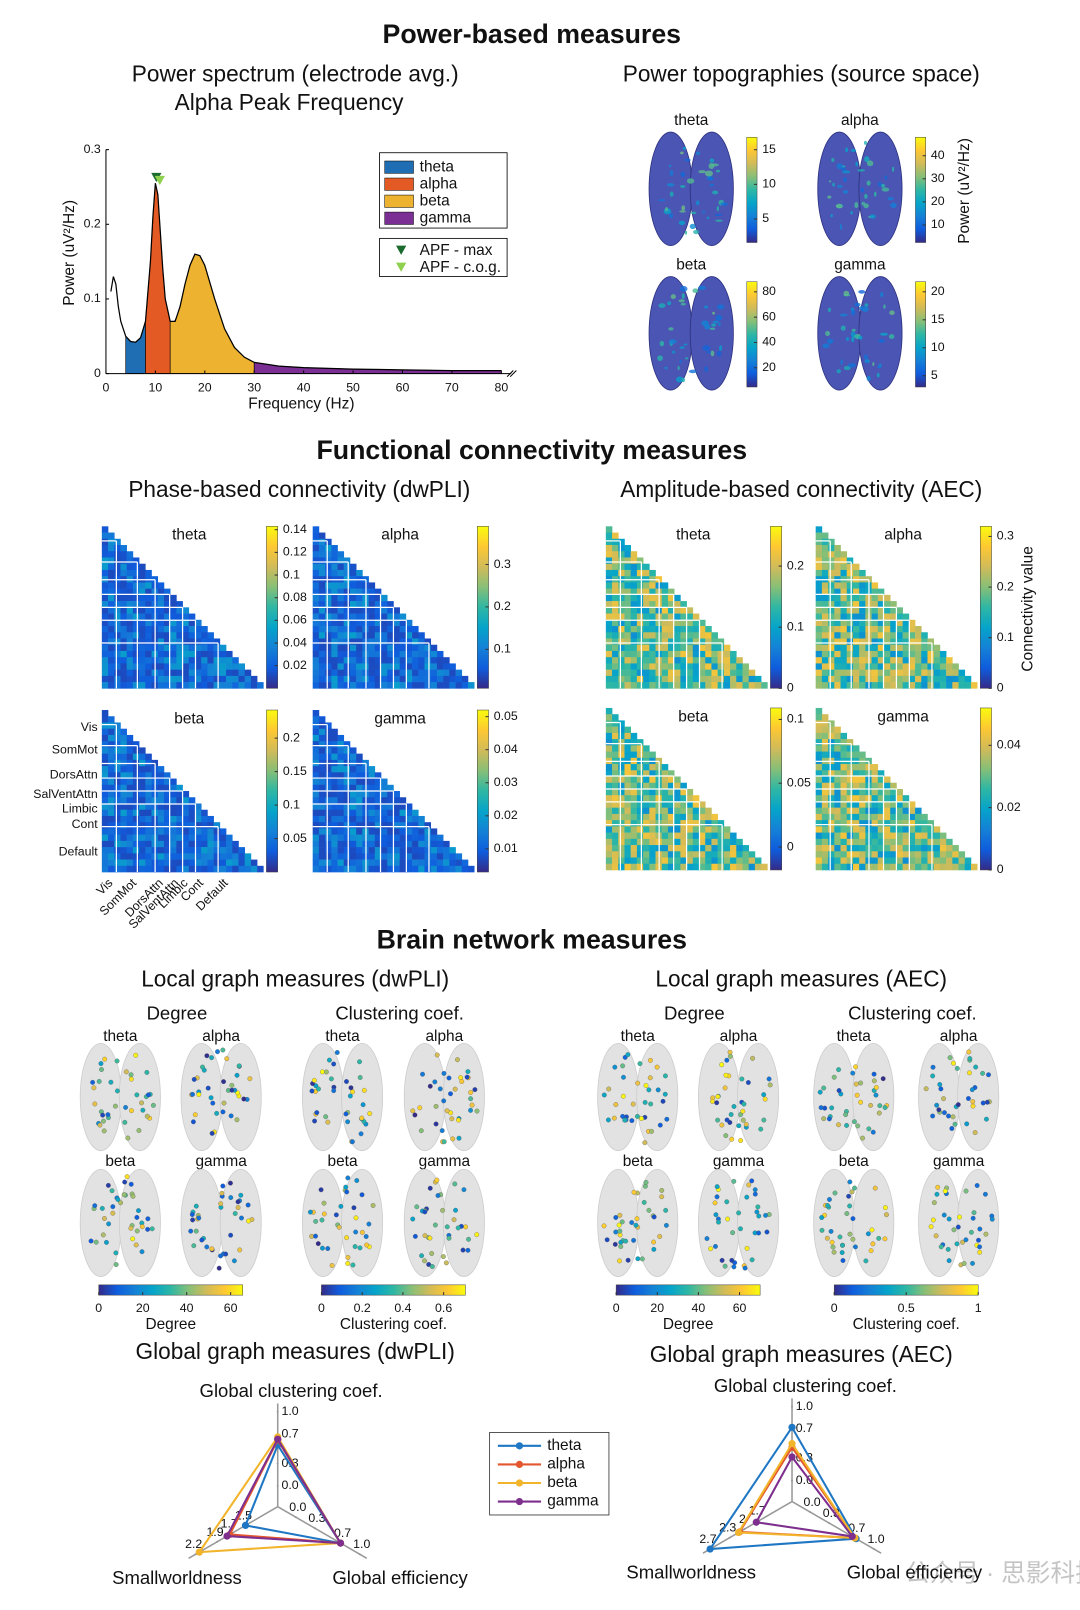  What do you see at coordinates (291, 574) in the screenshot?
I see `colorbar-tick-label: 0.1` at bounding box center [291, 574].